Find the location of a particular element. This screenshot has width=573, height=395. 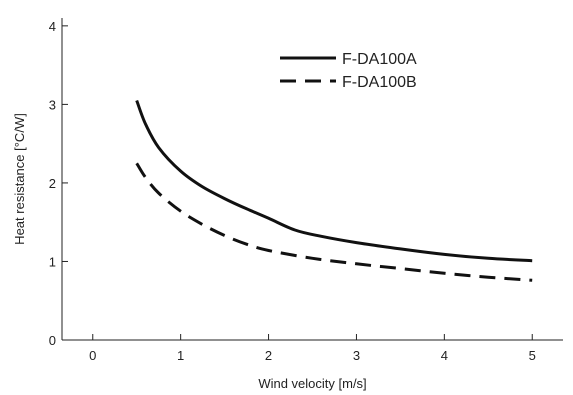

y-tick-label-1: 1 is located at coordinates (52, 261).